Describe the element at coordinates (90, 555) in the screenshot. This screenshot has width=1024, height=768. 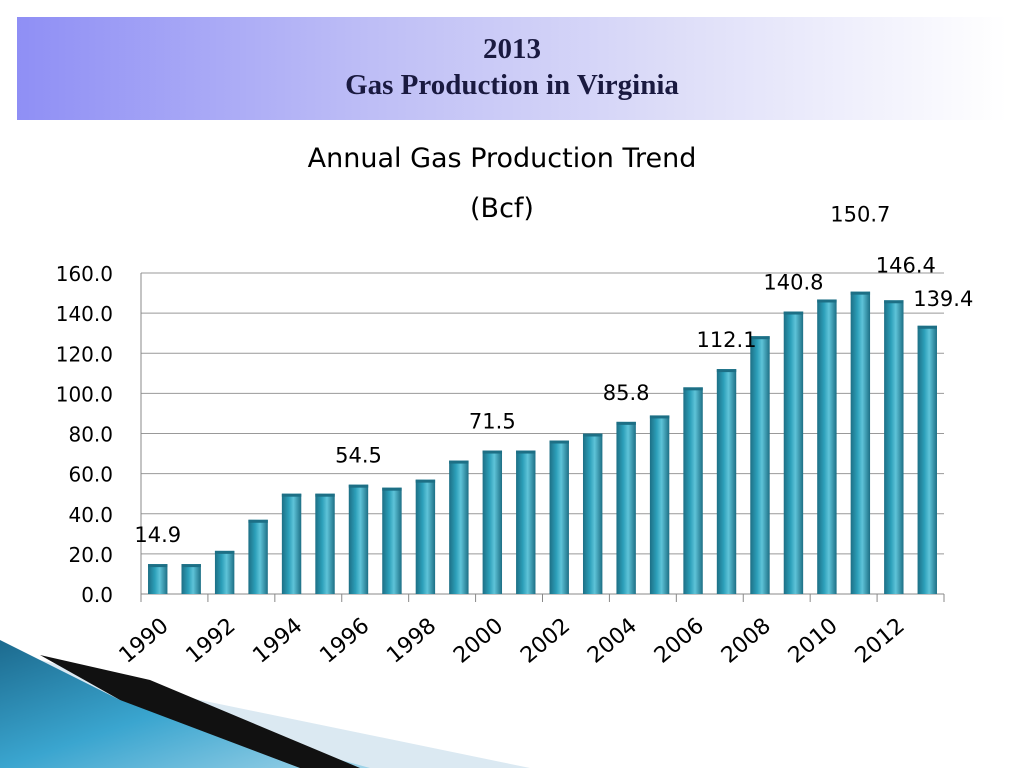
I see `y-tick-label: 20.0` at that location.